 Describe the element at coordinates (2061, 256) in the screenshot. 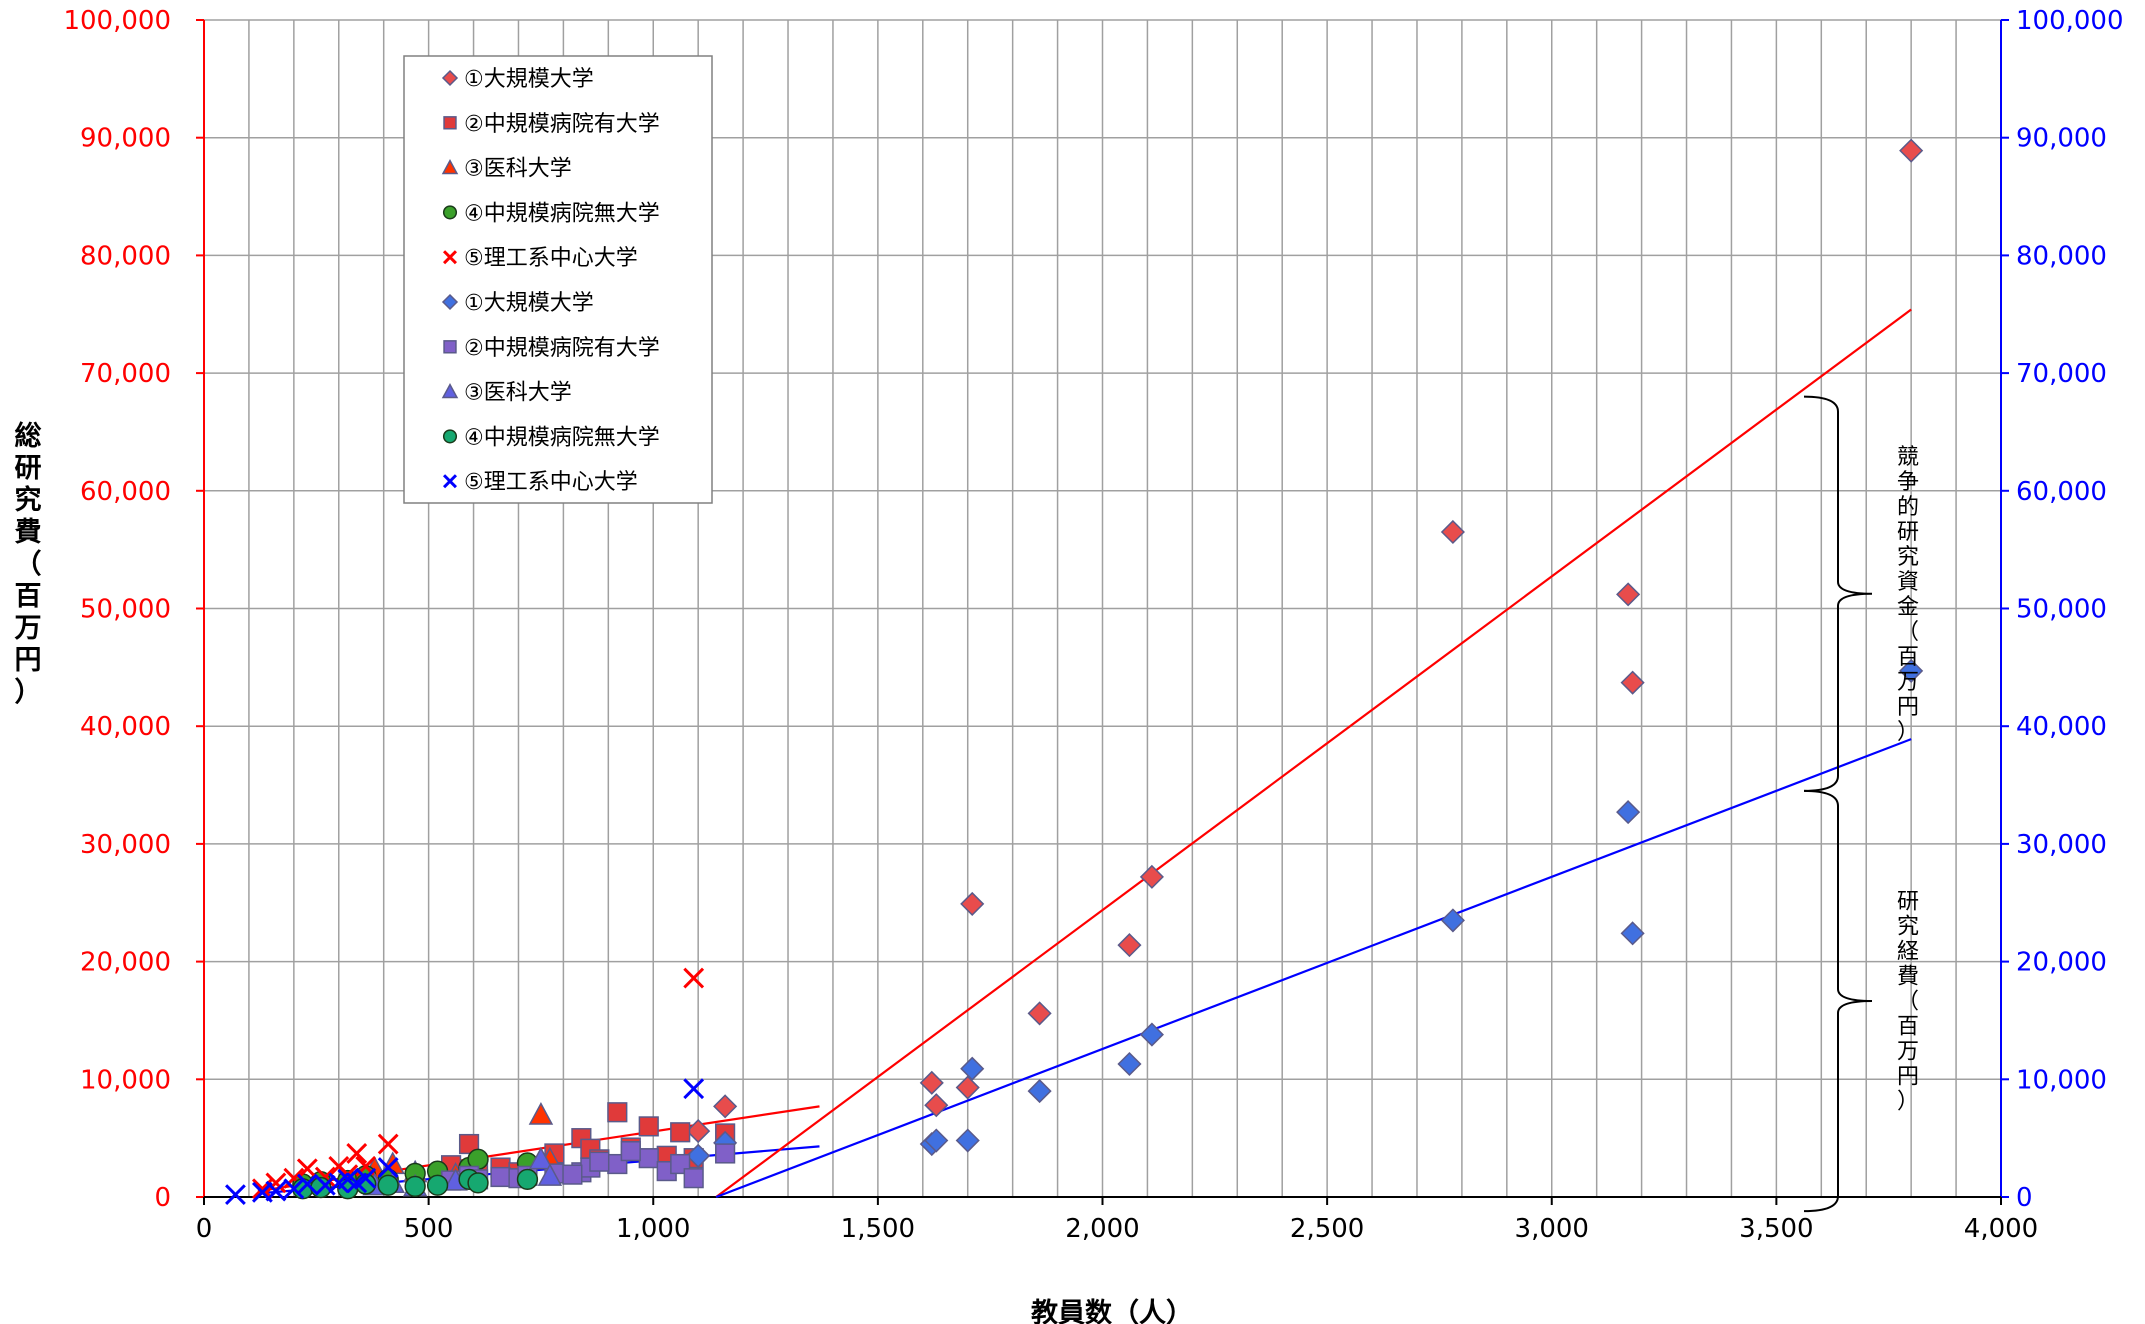

I see `right-tick-label: 80,000` at that location.